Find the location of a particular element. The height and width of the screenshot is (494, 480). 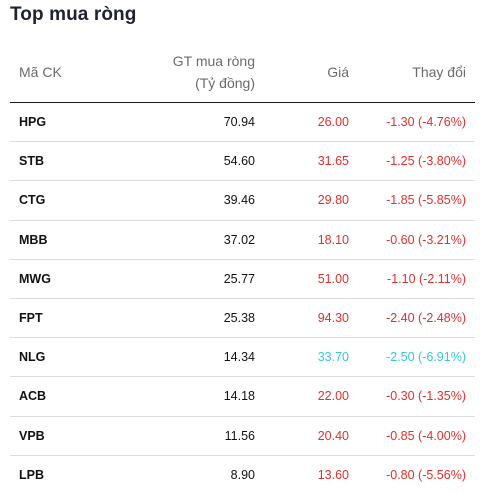

stock-code: VPB is located at coordinates (32, 435).